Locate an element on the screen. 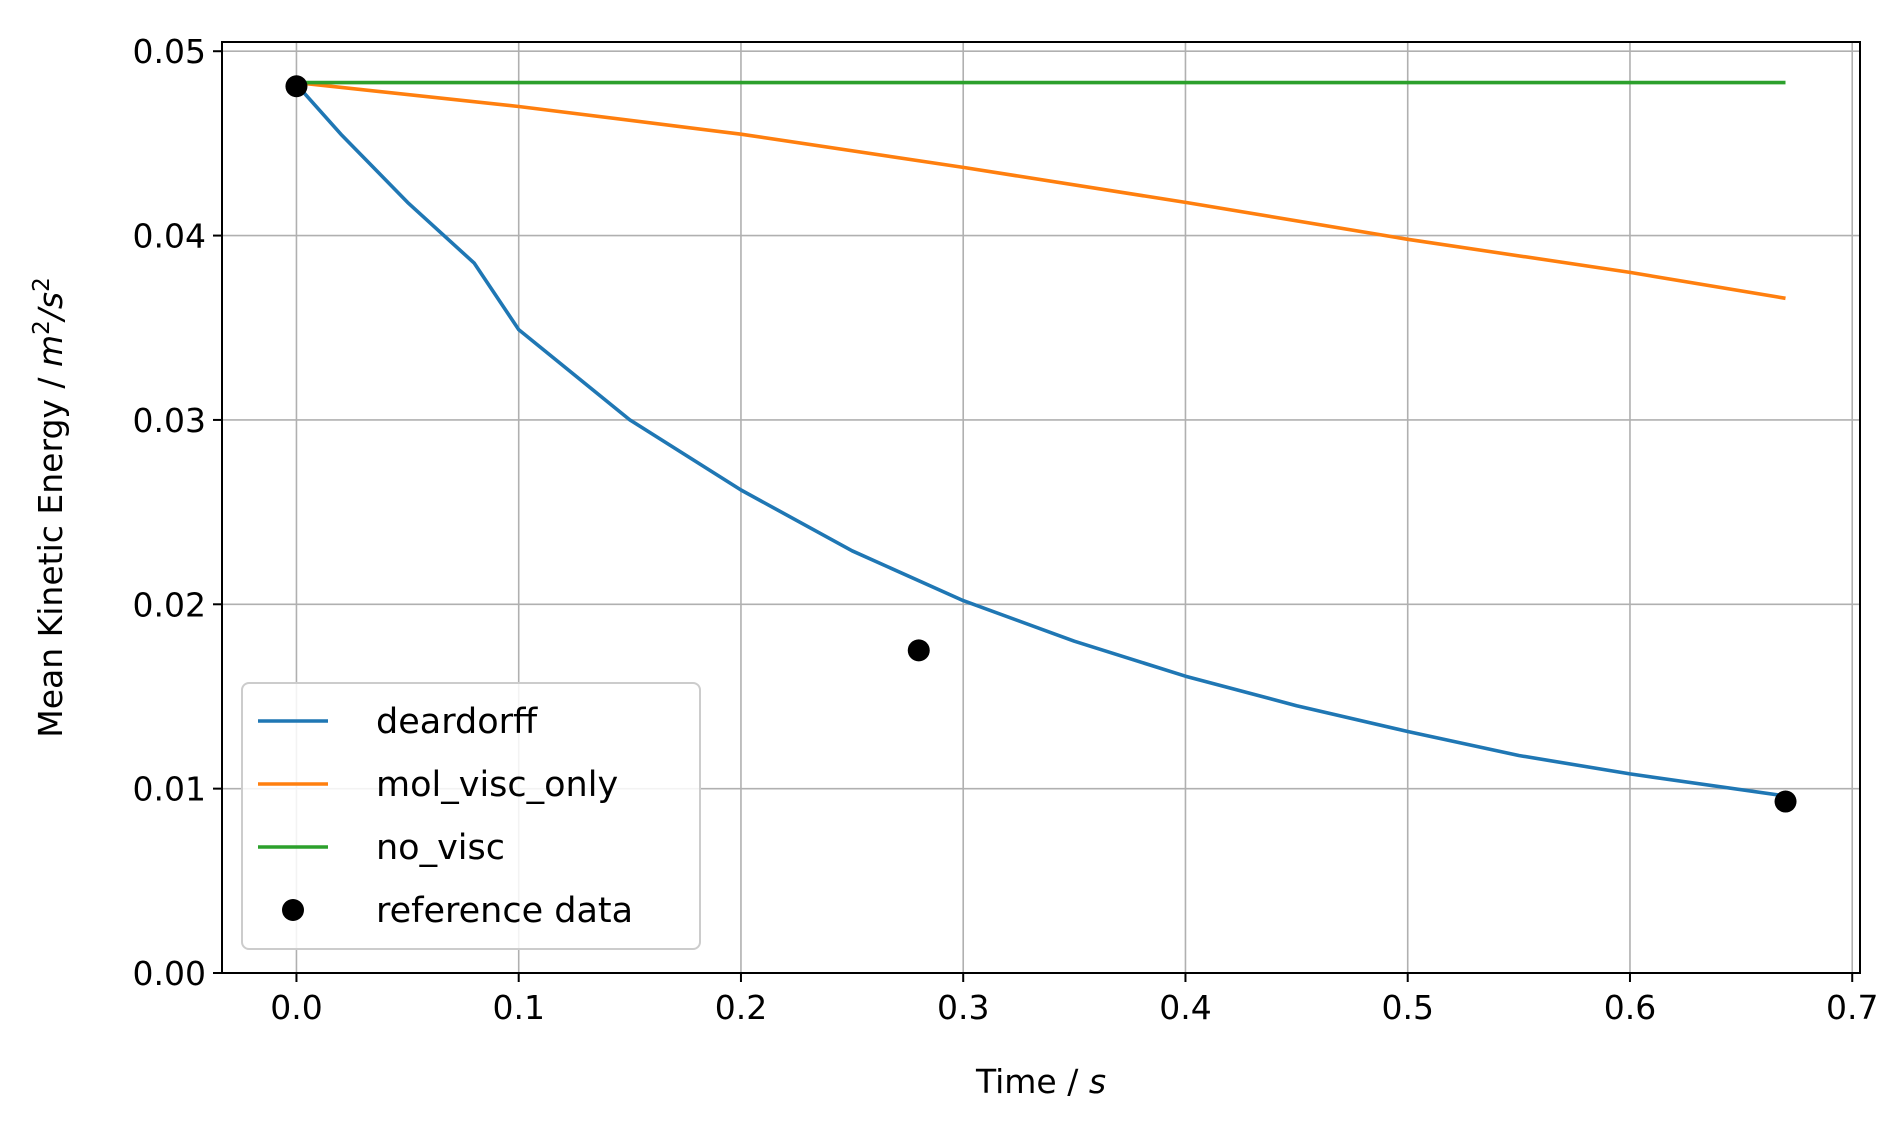  x-tick-label: 0.3 is located at coordinates (963, 1007).